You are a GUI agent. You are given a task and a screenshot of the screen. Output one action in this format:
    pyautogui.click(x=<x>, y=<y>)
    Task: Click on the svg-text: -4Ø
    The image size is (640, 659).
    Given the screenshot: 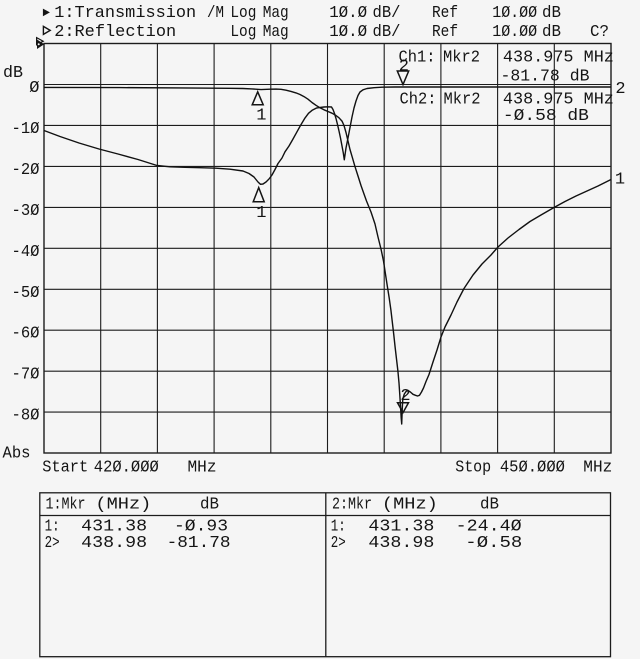 What is the action you would take?
    pyautogui.click(x=26, y=252)
    